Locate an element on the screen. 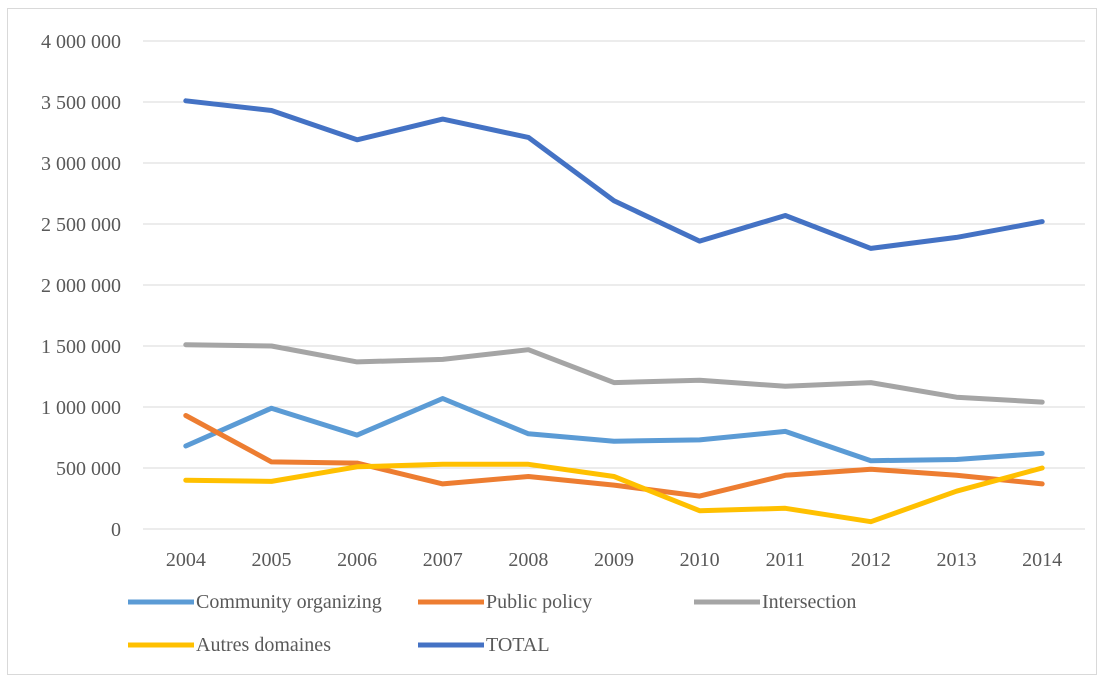  y-tick-label: 2 000 000 is located at coordinates (81, 286).